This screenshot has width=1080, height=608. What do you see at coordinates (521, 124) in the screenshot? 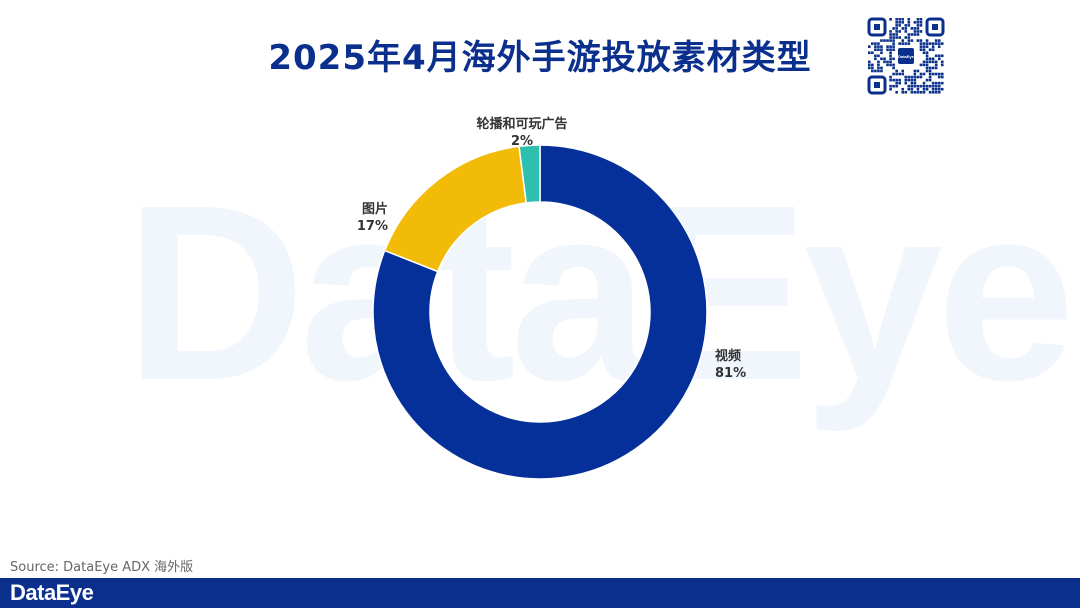
I see `slice-name-label-3: 轮播和可玩广告` at bounding box center [521, 124].